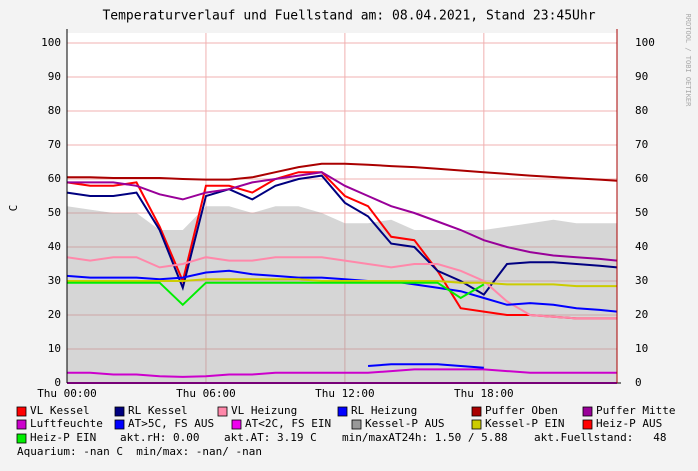 This screenshot has width=698, height=471. Describe the element at coordinates (54, 246) in the screenshot. I see `y-tick-label: 40` at that location.